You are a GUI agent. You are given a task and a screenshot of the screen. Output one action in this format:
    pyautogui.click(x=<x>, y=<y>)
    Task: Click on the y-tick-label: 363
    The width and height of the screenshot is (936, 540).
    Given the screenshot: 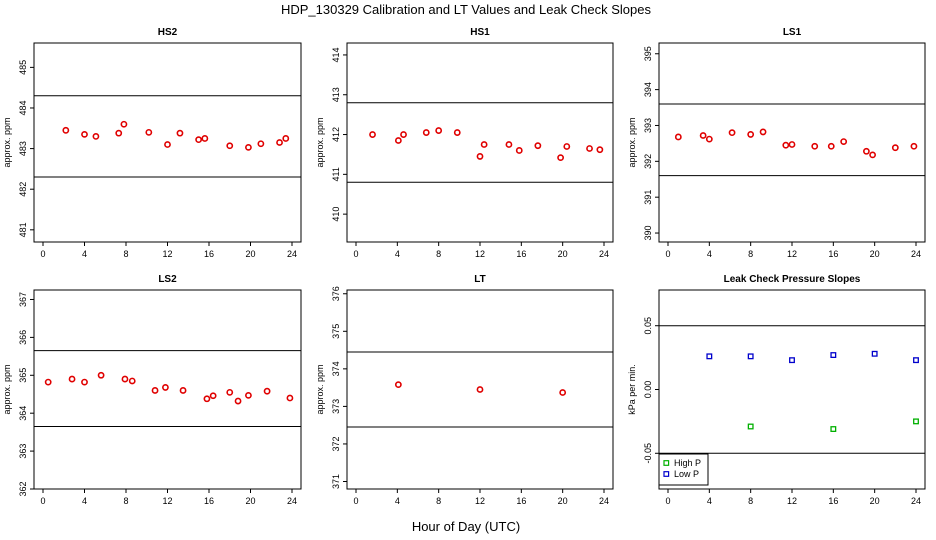 What is the action you would take?
    pyautogui.click(x=23, y=451)
    